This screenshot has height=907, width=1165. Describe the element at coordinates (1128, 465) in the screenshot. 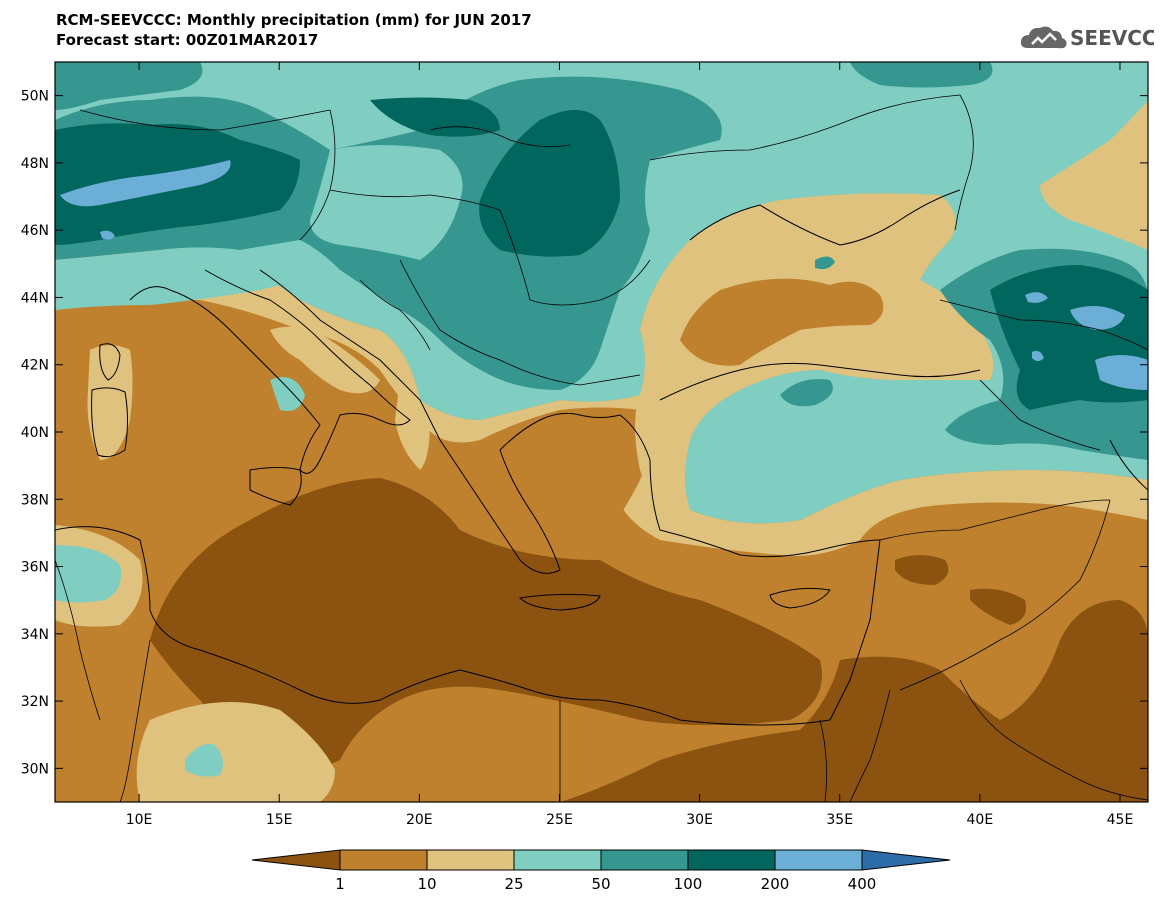

I see `caspian-coastline` at that location.